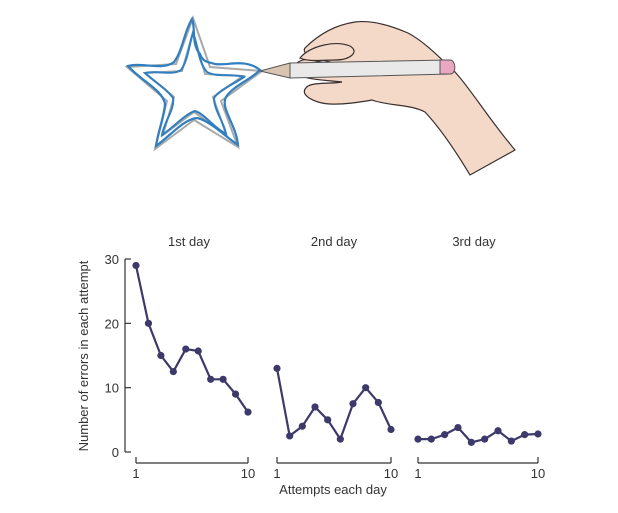 This screenshot has height=513, width=618. I want to click on y-tick-label: 0, so click(115, 452).